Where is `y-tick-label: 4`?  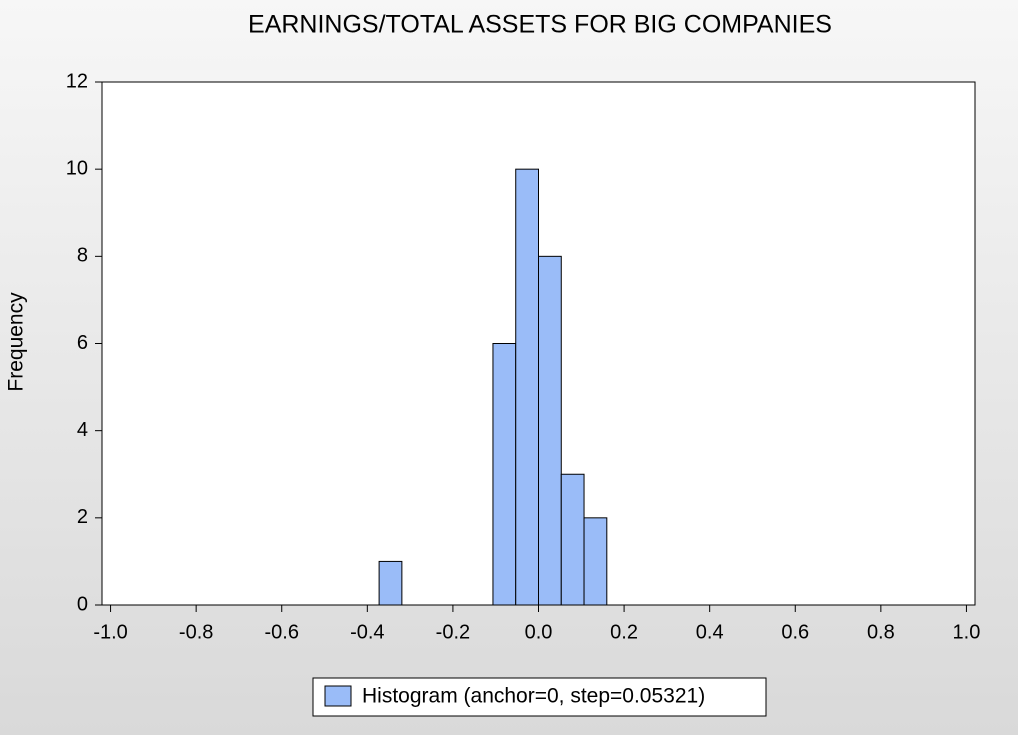 y-tick-label: 4 is located at coordinates (82, 430).